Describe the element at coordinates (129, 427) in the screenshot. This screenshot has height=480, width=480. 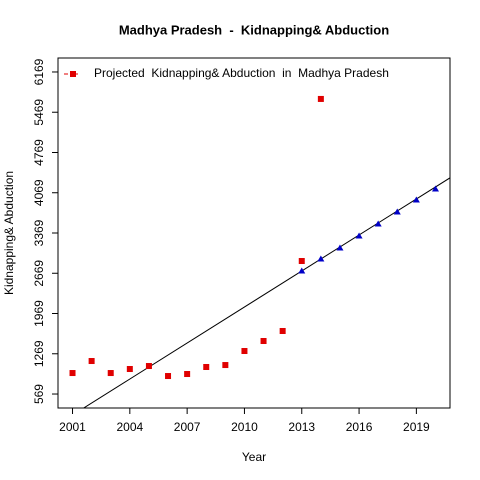
I see `x-tick-label: 2004` at that location.